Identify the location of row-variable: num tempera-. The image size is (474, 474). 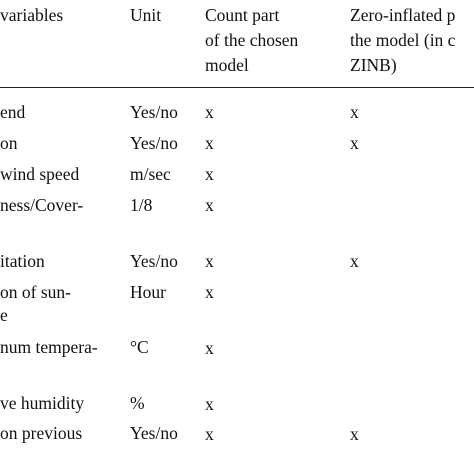
(49, 347).